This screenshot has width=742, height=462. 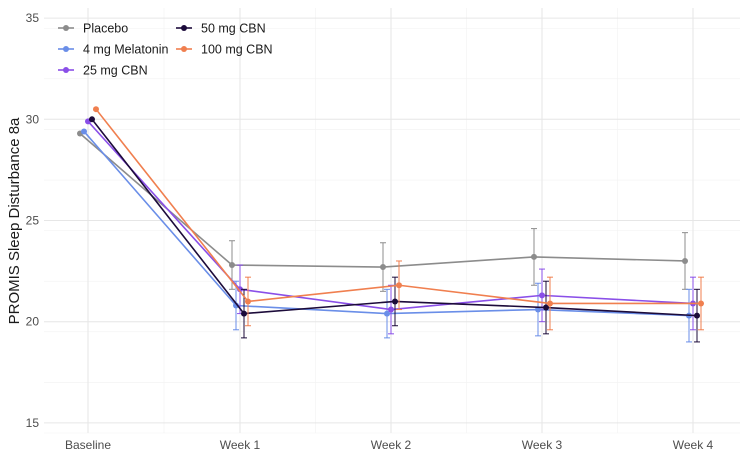 What do you see at coordinates (240, 445) in the screenshot?
I see `x-tick-label: Week 1` at bounding box center [240, 445].